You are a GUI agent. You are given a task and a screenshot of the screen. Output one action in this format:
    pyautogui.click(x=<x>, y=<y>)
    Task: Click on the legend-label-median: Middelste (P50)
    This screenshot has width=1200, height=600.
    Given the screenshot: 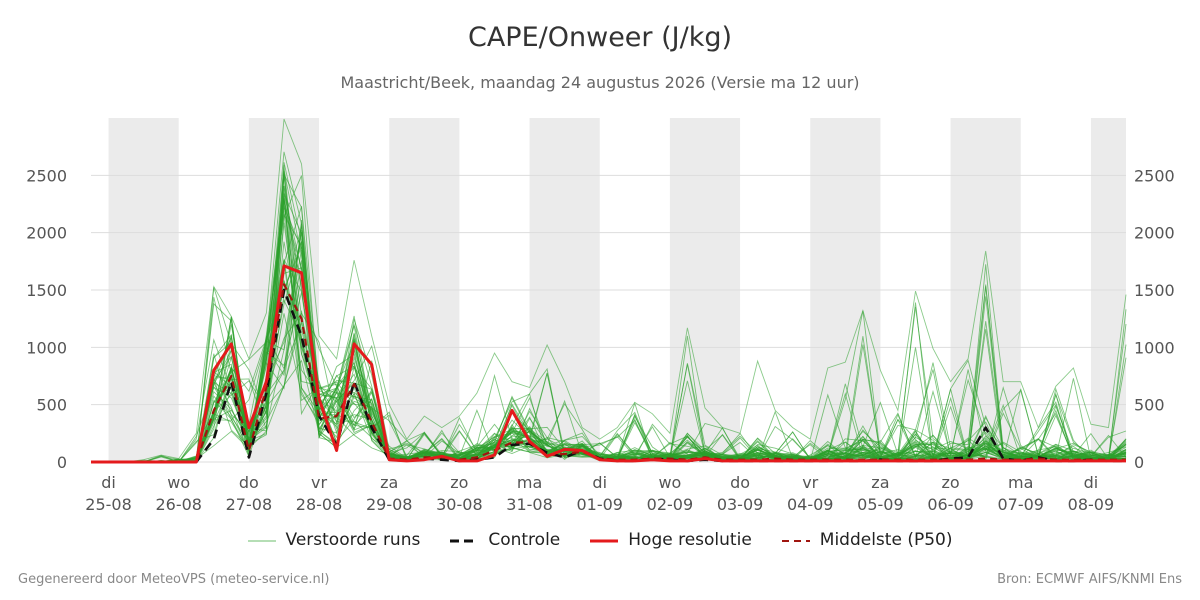 What is the action you would take?
    pyautogui.click(x=886, y=540)
    